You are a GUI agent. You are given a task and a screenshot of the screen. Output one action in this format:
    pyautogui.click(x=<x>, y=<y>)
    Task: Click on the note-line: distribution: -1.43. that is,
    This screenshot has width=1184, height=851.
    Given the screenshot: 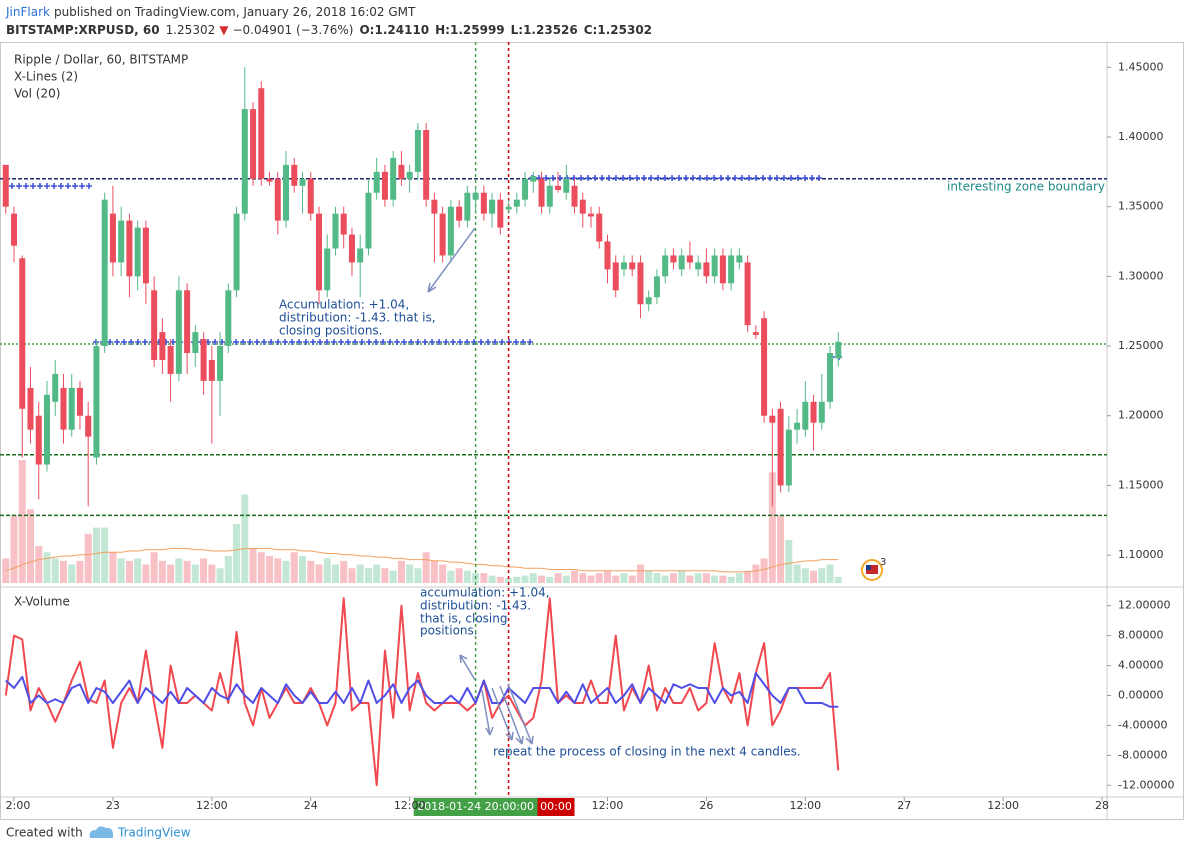 What is the action you would take?
    pyautogui.click(x=357, y=318)
    